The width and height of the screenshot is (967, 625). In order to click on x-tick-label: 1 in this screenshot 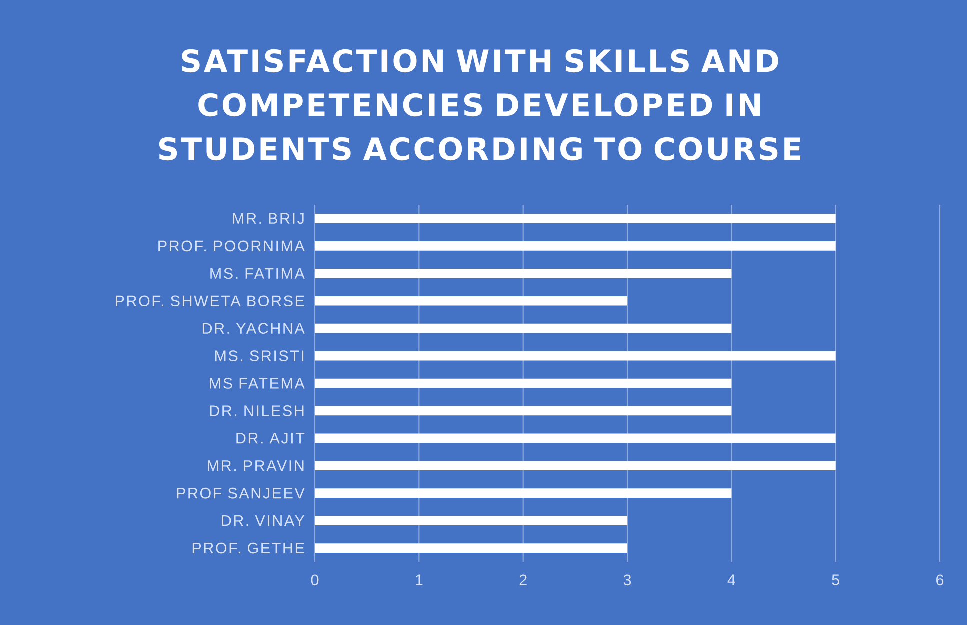, I will do `click(419, 580)`.